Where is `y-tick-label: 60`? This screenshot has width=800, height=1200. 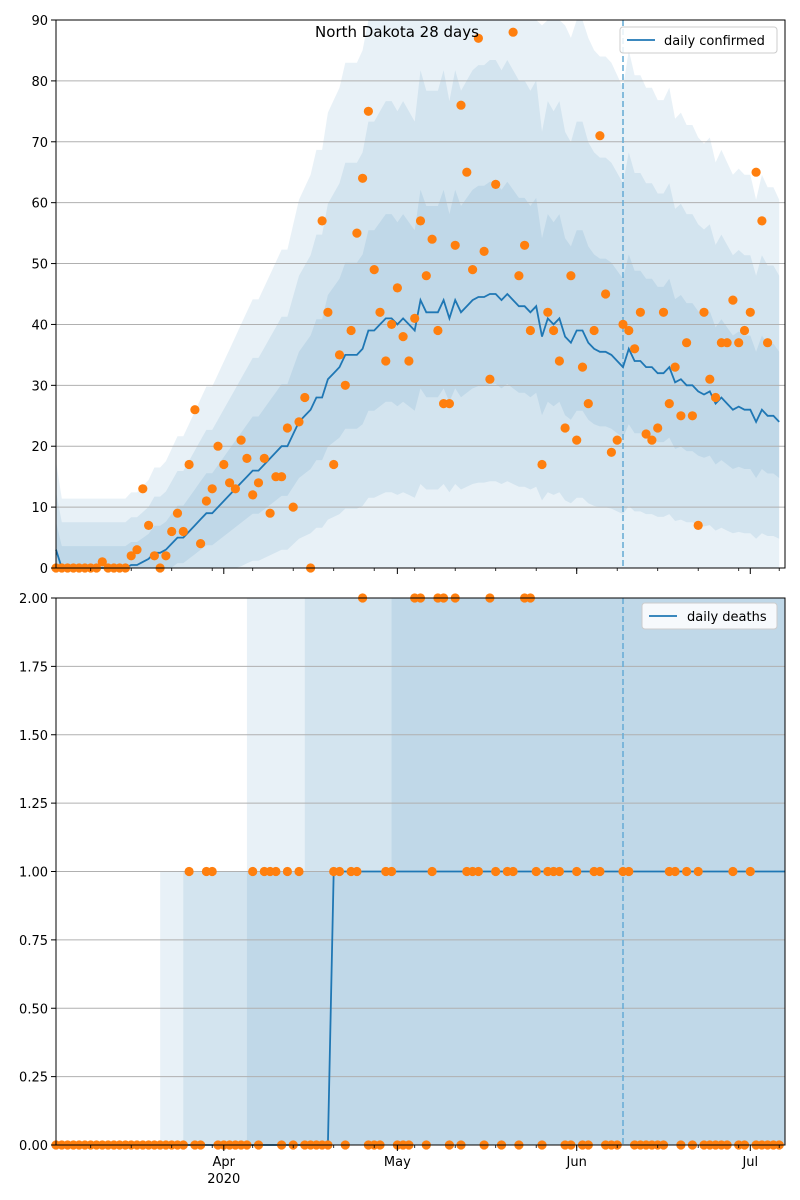
y-tick-label: 60 is located at coordinates (39, 204).